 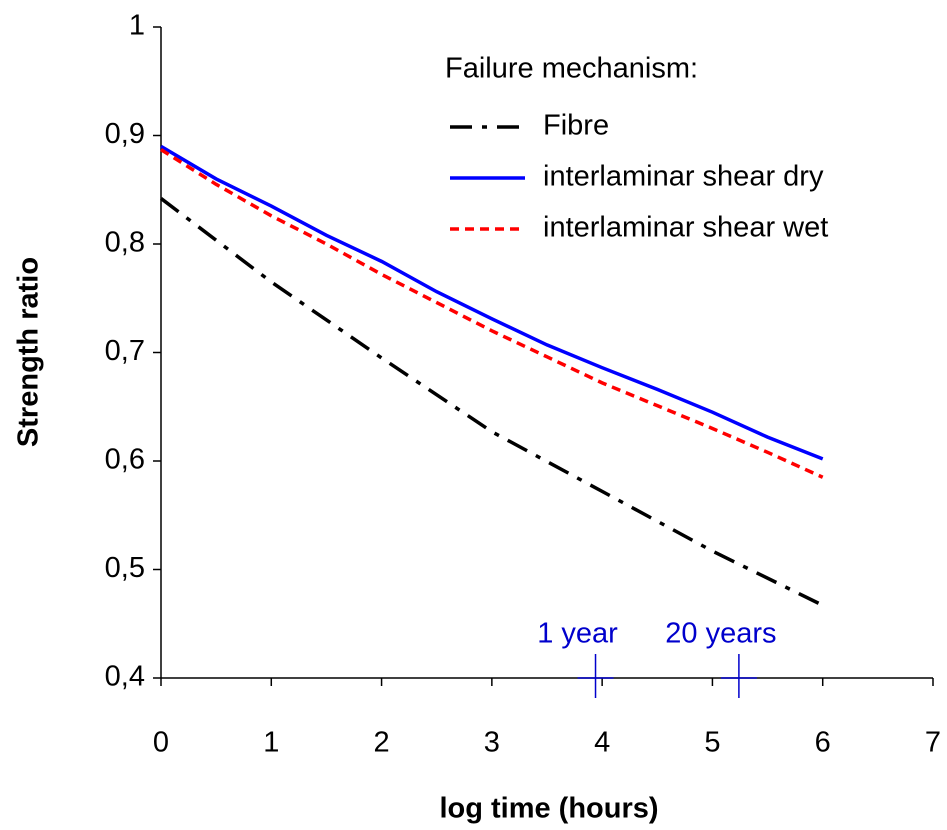 What do you see at coordinates (137, 26) in the screenshot?
I see `y-tick-label: 1` at bounding box center [137, 26].